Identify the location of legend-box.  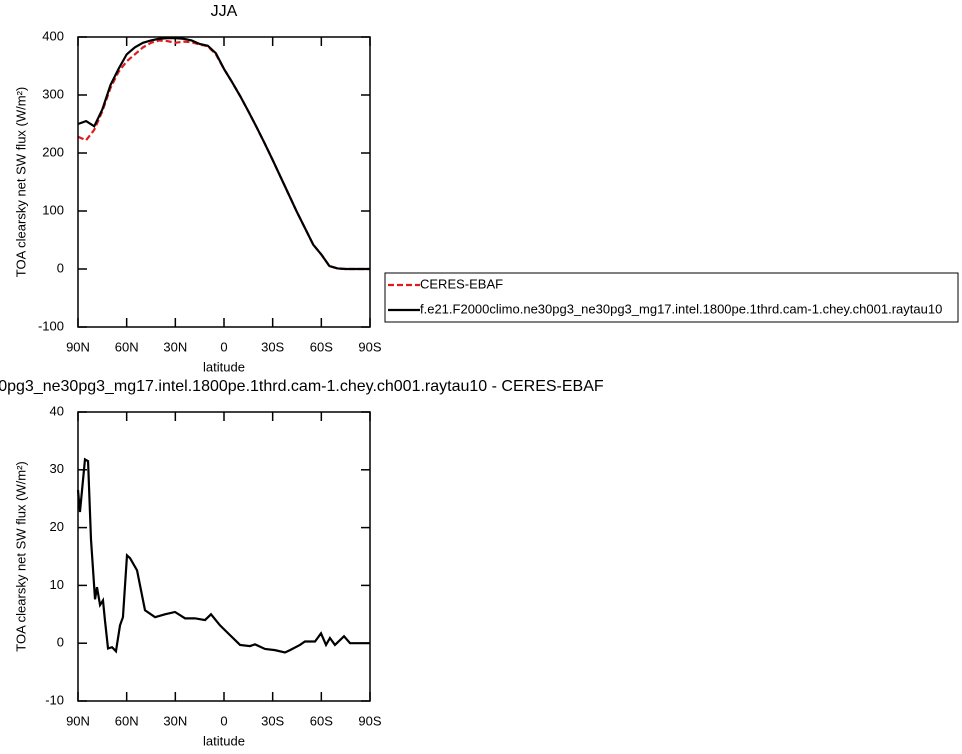
(671, 297).